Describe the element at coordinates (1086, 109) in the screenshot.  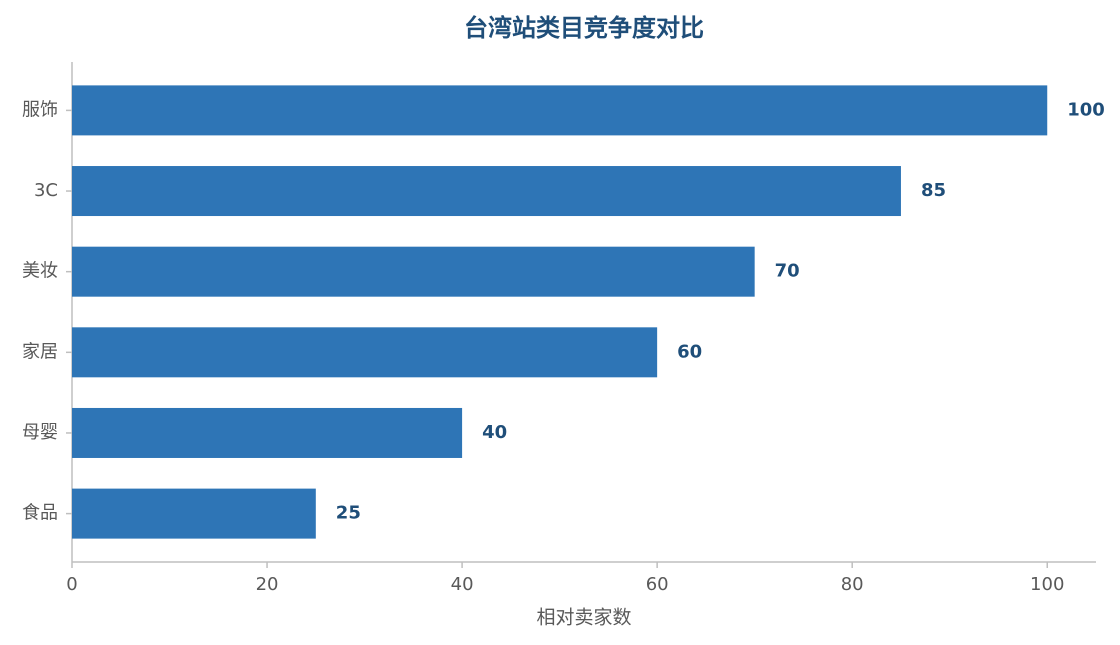
I see `value-label: 100` at that location.